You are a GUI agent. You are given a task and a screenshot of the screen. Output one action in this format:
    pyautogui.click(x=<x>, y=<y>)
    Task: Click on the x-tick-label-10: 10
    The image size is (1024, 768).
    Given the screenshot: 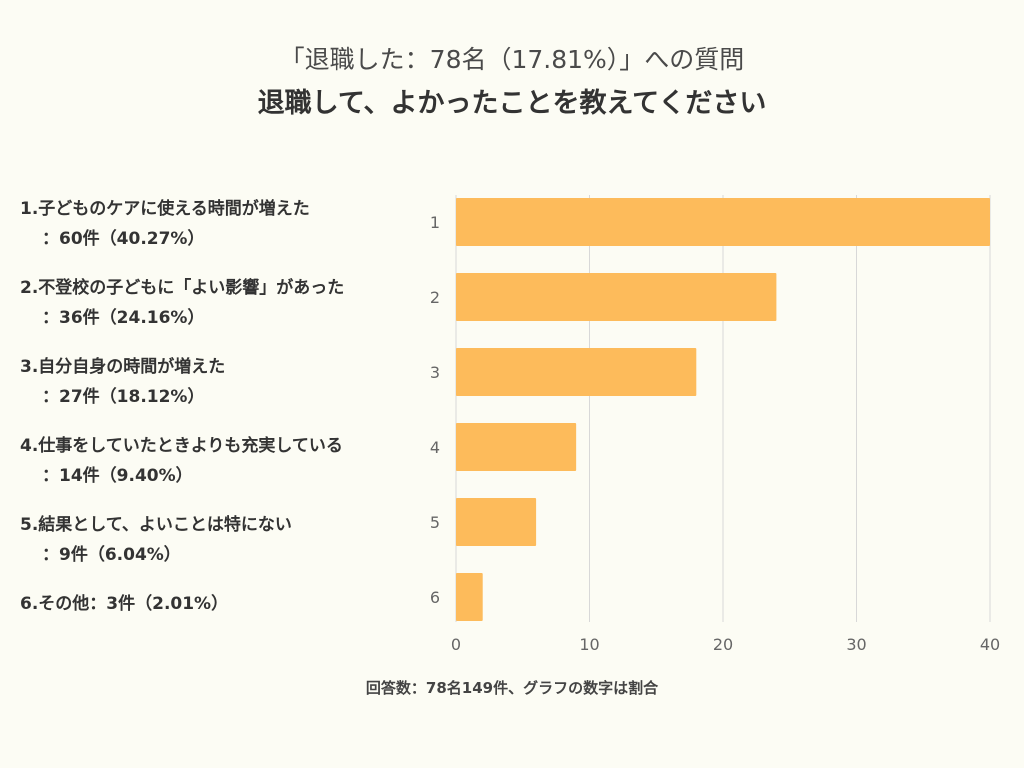 What is the action you would take?
    pyautogui.click(x=589, y=644)
    